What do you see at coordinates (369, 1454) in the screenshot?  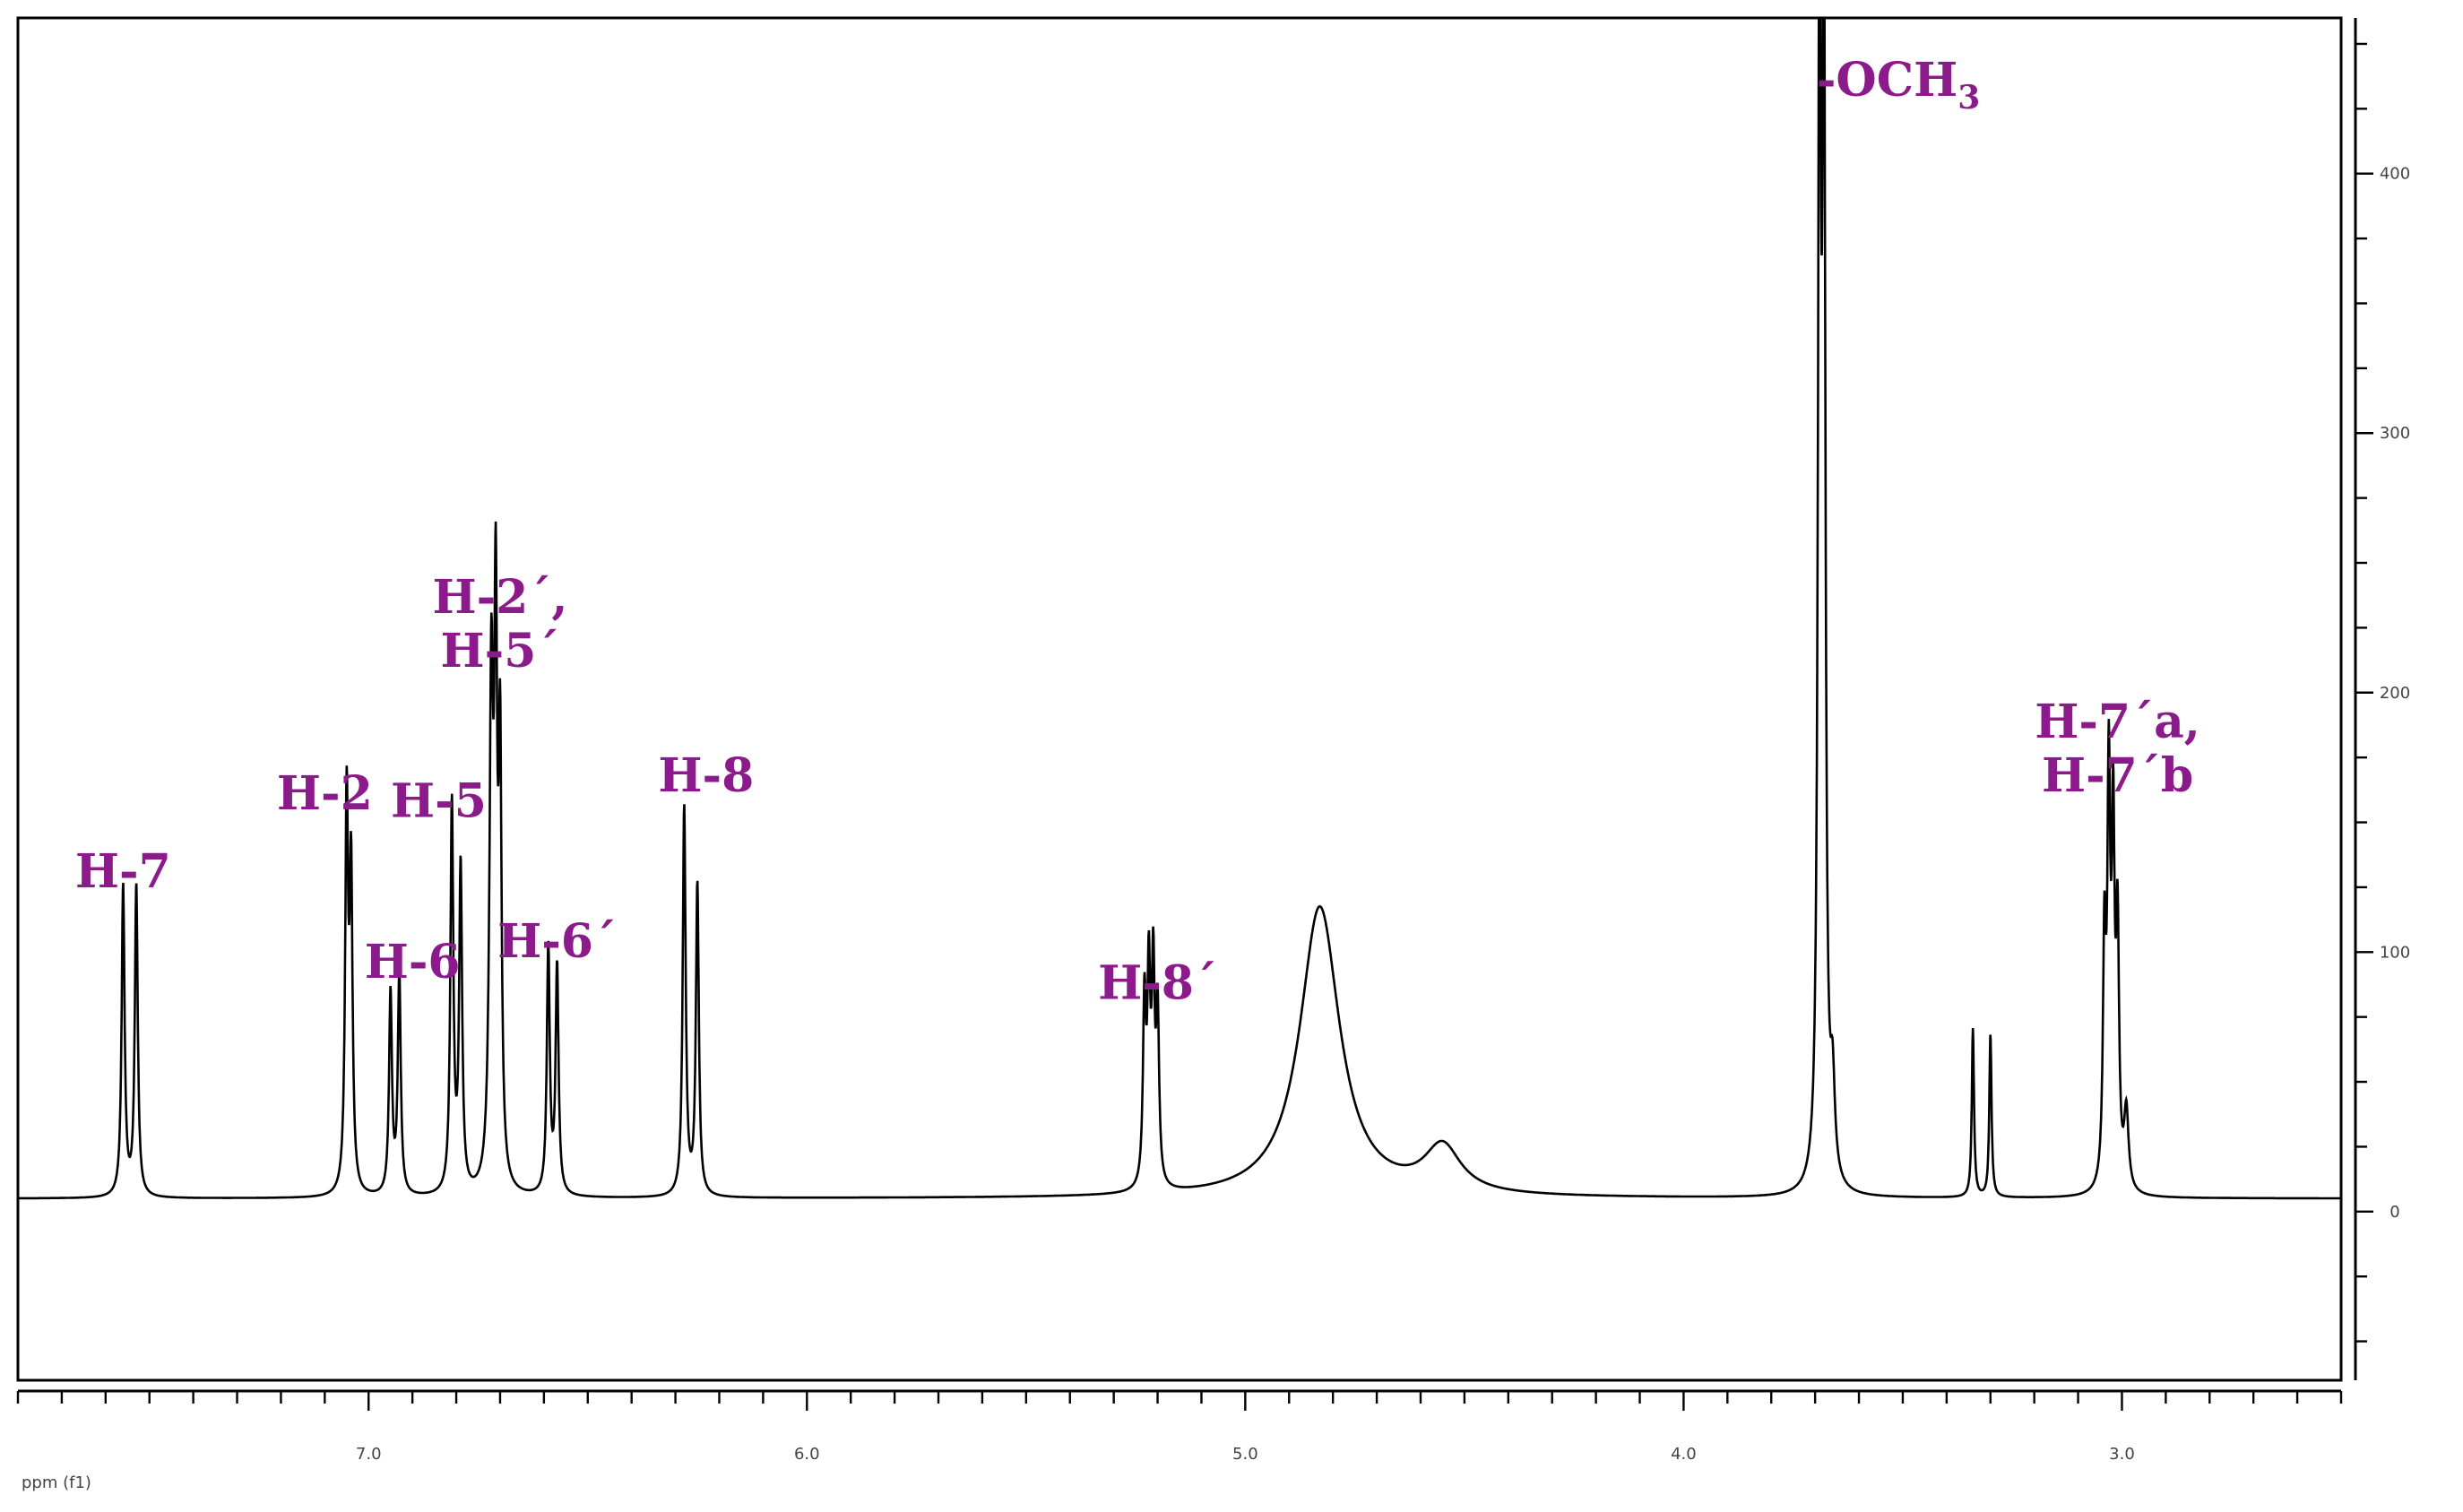 I see `x-tick-label: 7.0` at bounding box center [369, 1454].